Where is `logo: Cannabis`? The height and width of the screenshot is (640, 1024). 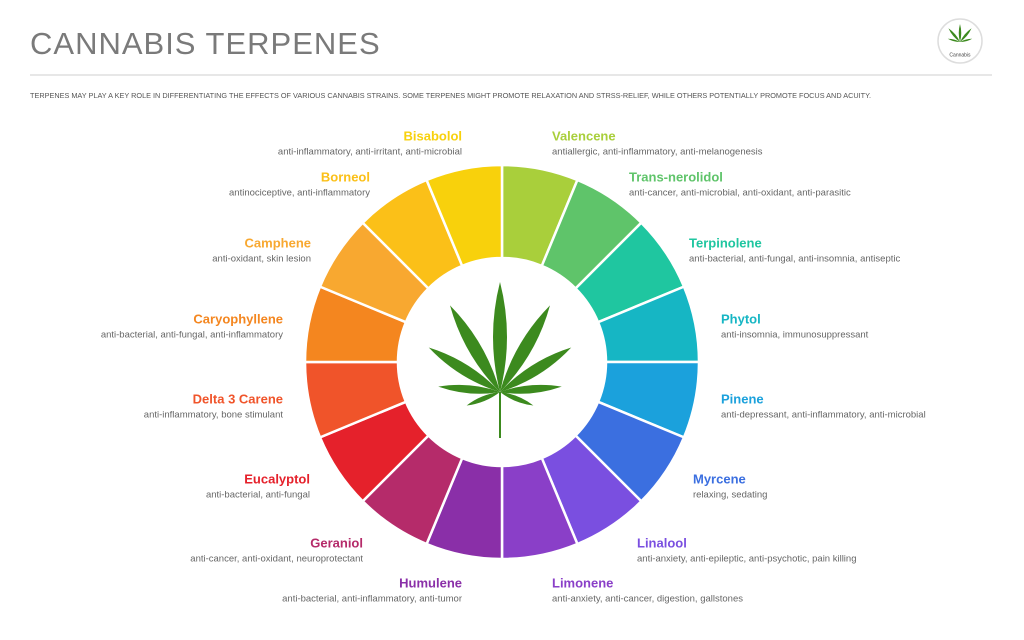
logo: Cannabis is located at coordinates (960, 41).